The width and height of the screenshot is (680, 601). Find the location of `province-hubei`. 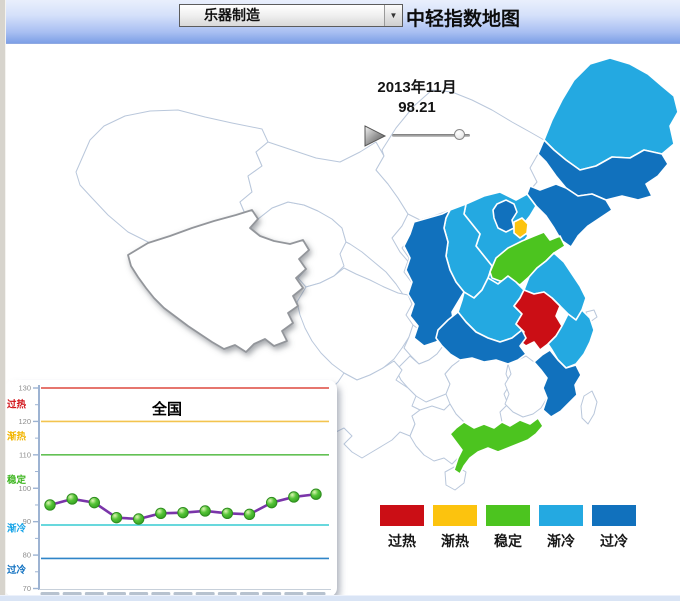

province-hubei is located at coordinates (481, 338).